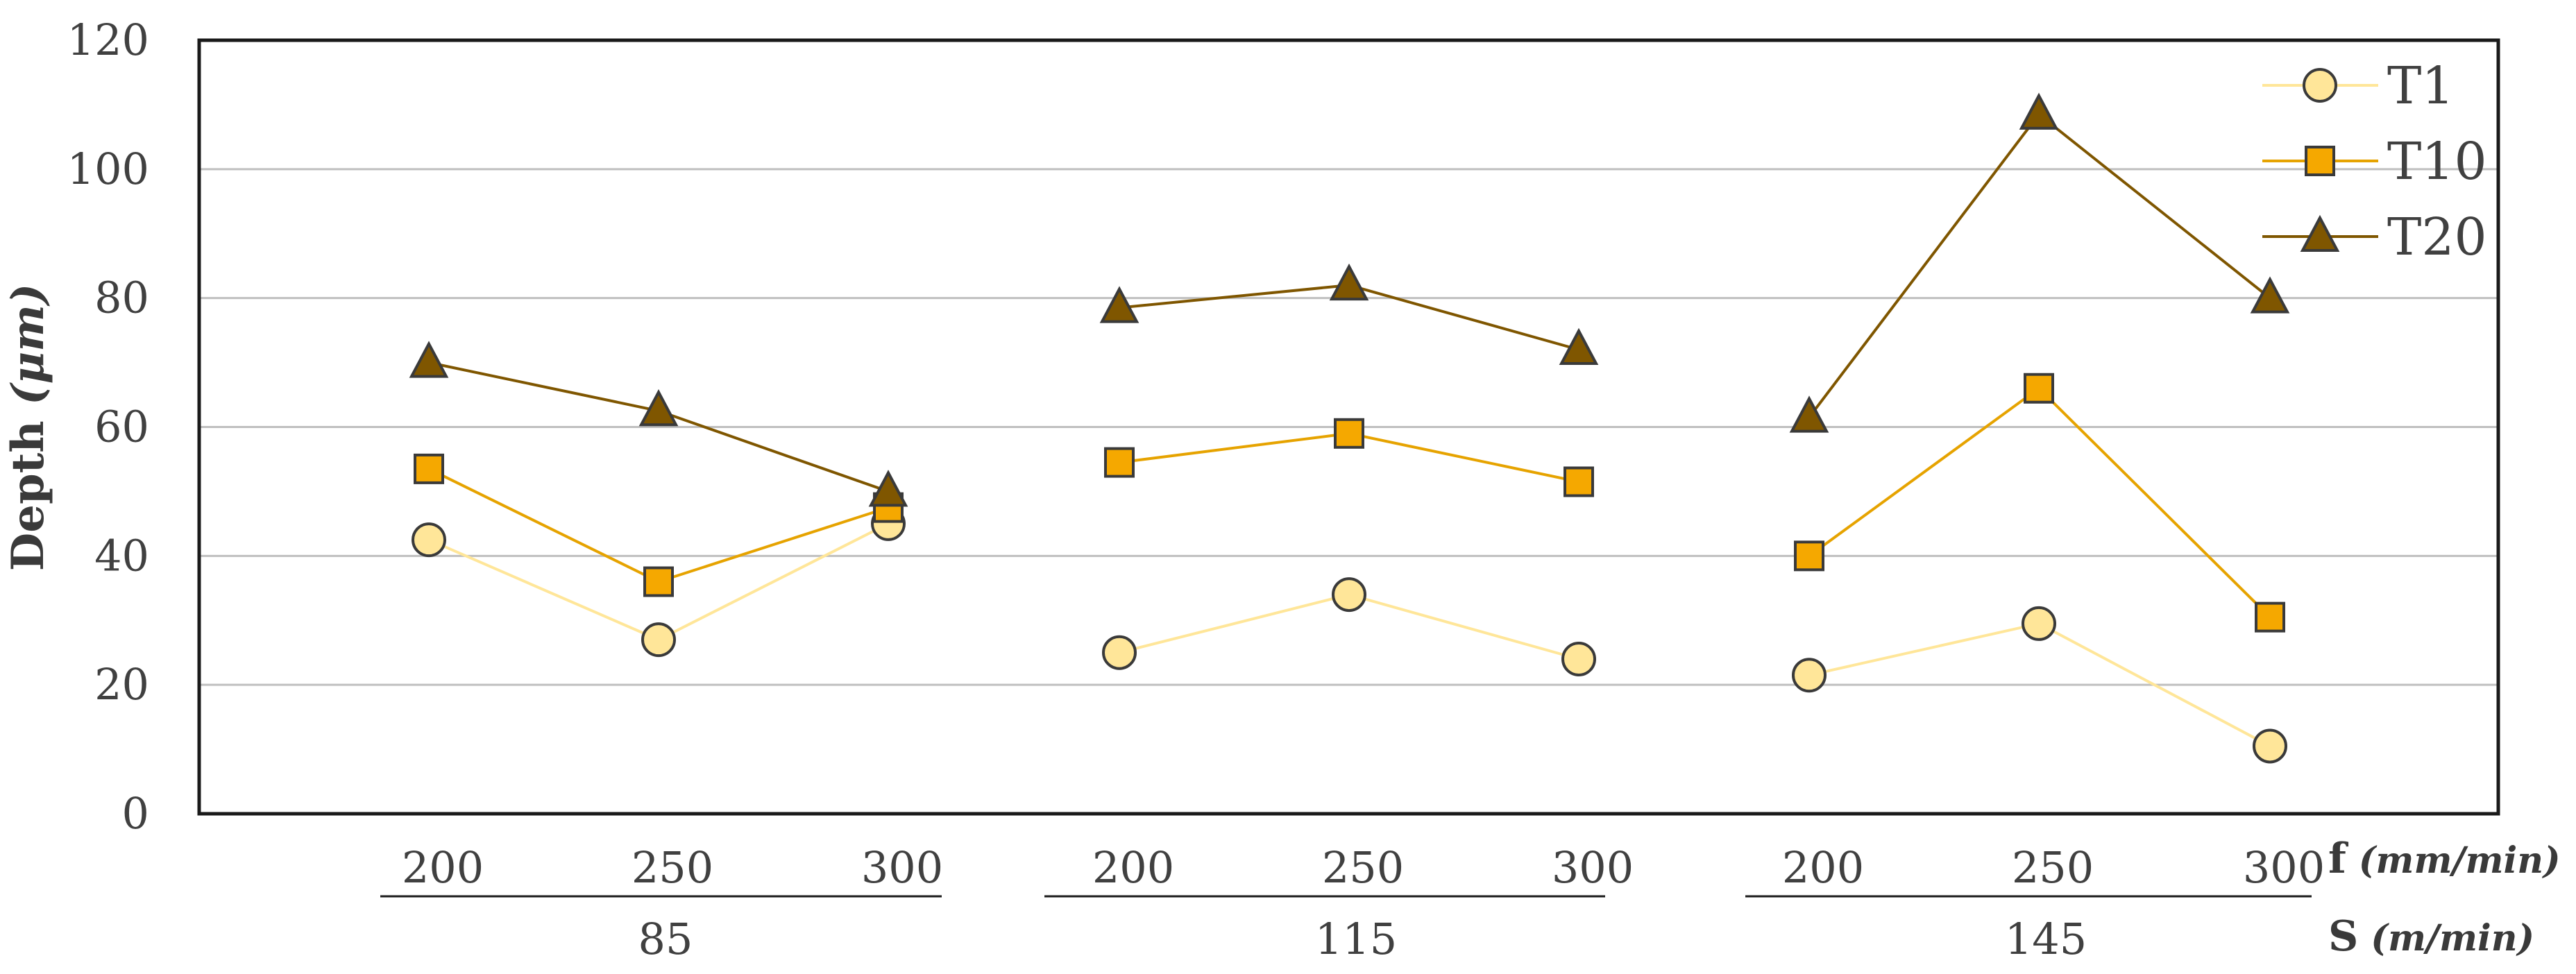  I want to click on y-tick-label-80: 80, so click(122, 298).